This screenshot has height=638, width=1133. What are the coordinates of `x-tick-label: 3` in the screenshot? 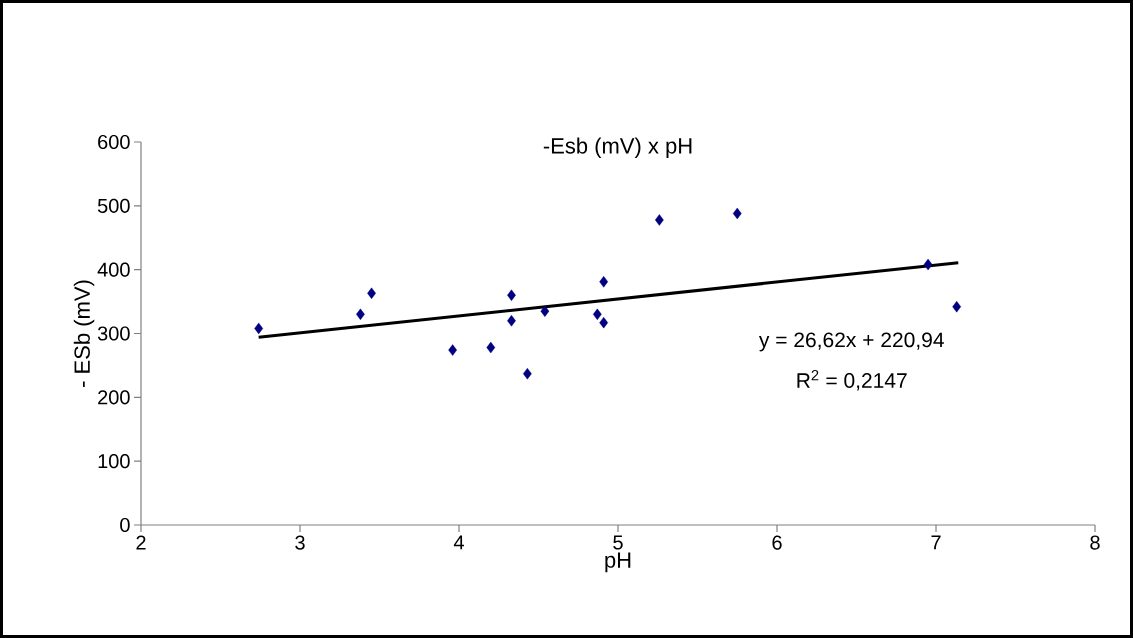 It's located at (300, 542).